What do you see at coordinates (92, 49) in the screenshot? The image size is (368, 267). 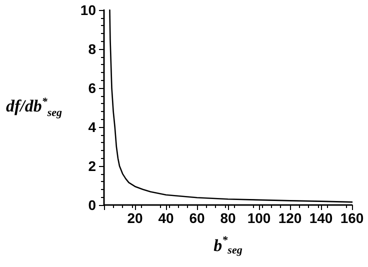 I see `y-tick-label: 8` at bounding box center [92, 49].